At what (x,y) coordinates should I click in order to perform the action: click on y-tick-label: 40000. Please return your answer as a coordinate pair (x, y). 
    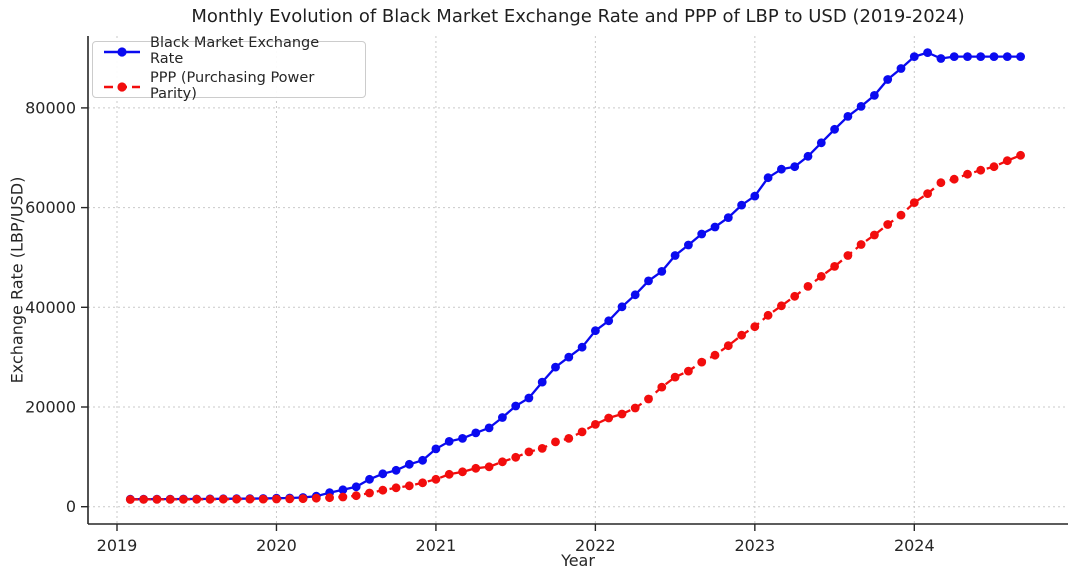
    Looking at the image, I should click on (50, 307).